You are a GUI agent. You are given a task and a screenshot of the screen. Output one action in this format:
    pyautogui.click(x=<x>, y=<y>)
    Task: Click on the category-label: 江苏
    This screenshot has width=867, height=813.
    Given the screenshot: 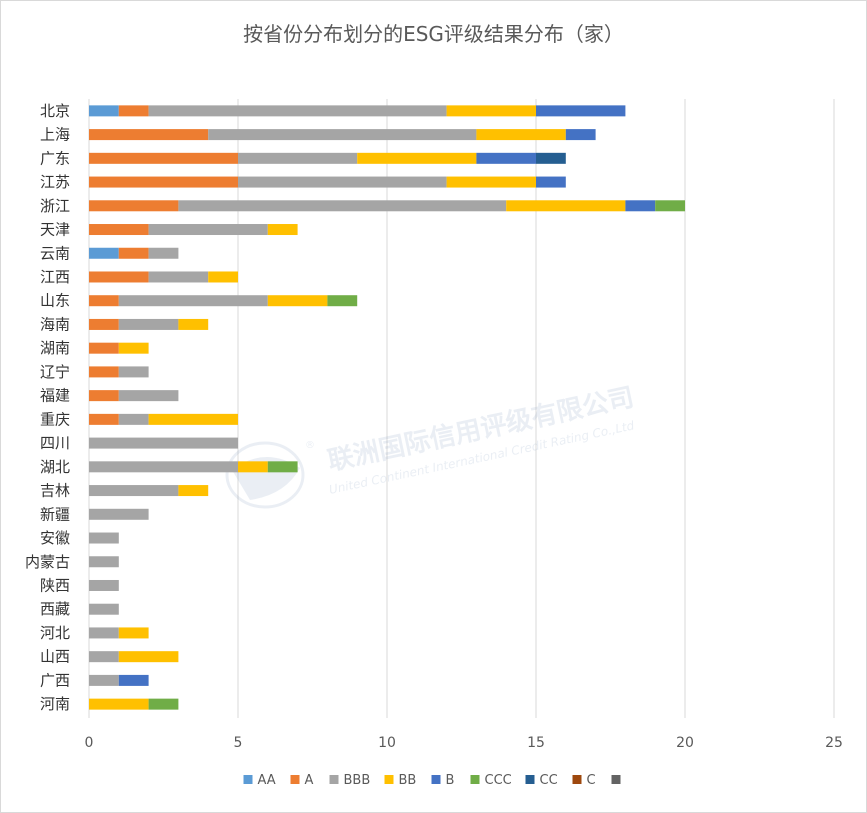 What is the action you would take?
    pyautogui.click(x=55, y=182)
    